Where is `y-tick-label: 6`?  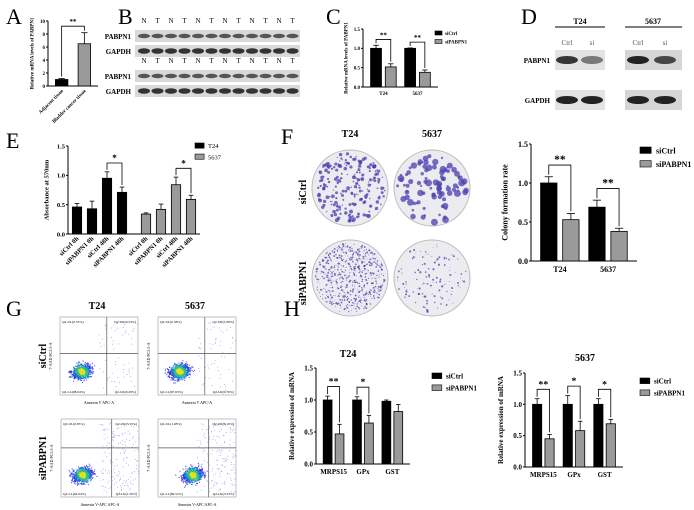 y-tick-label: 6 is located at coordinates (44, 48).